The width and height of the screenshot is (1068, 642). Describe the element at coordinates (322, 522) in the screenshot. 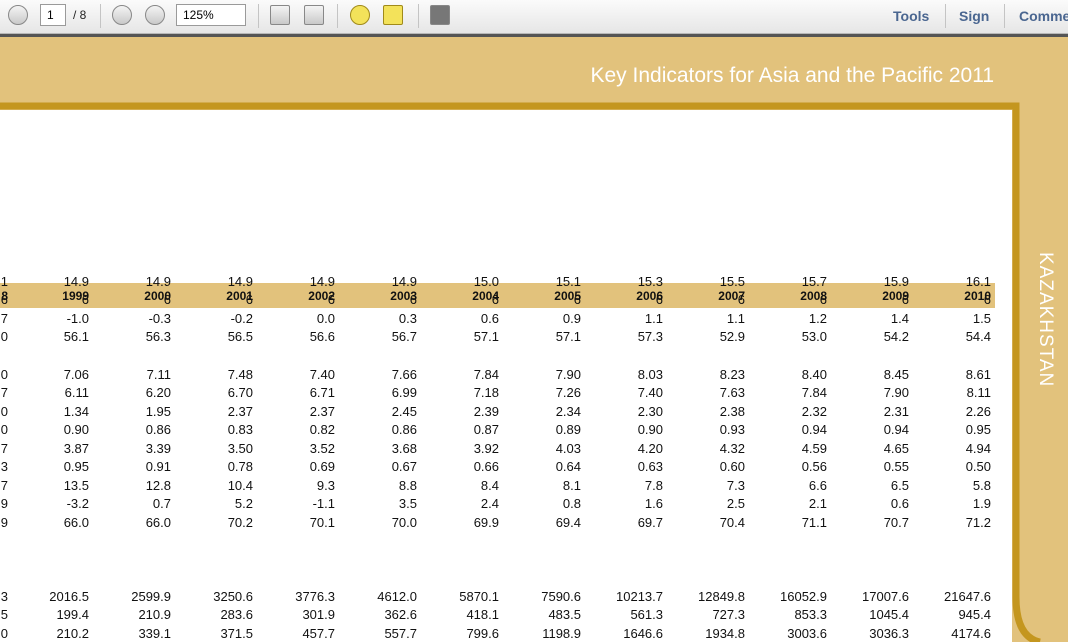

I see `table-cell: 70.1` at that location.